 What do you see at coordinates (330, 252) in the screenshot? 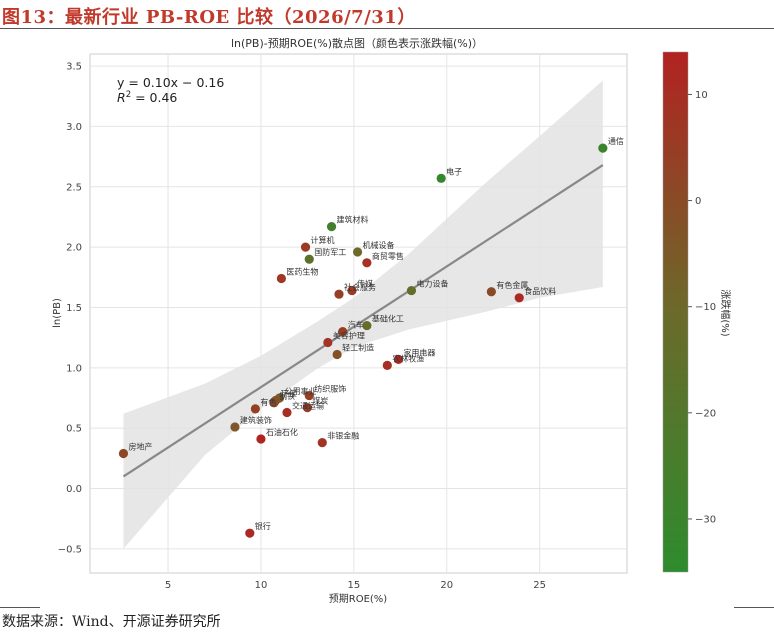
I see `point-label: 国防军工` at bounding box center [330, 252].